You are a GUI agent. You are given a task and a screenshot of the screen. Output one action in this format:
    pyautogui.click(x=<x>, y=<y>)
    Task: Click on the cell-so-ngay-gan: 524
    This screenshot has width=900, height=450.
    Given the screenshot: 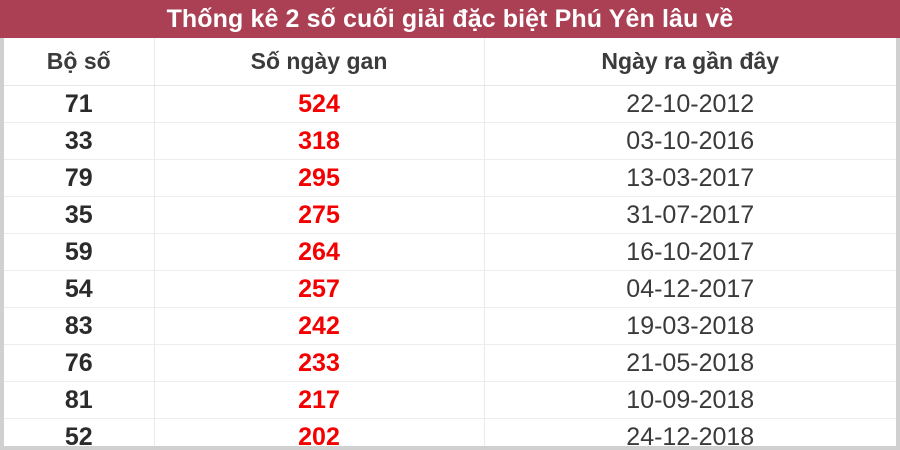 What is the action you would take?
    pyautogui.click(x=318, y=104)
    